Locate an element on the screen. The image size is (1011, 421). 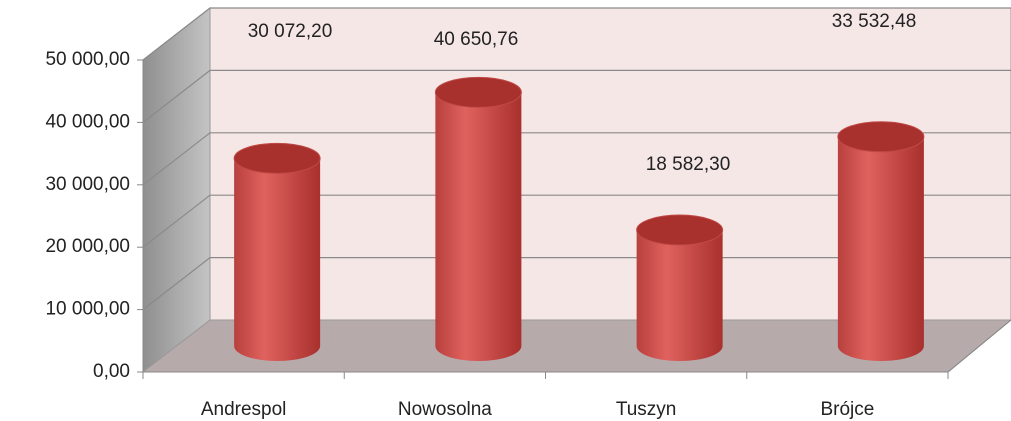
value-label: 33 532,48 is located at coordinates (874, 21).